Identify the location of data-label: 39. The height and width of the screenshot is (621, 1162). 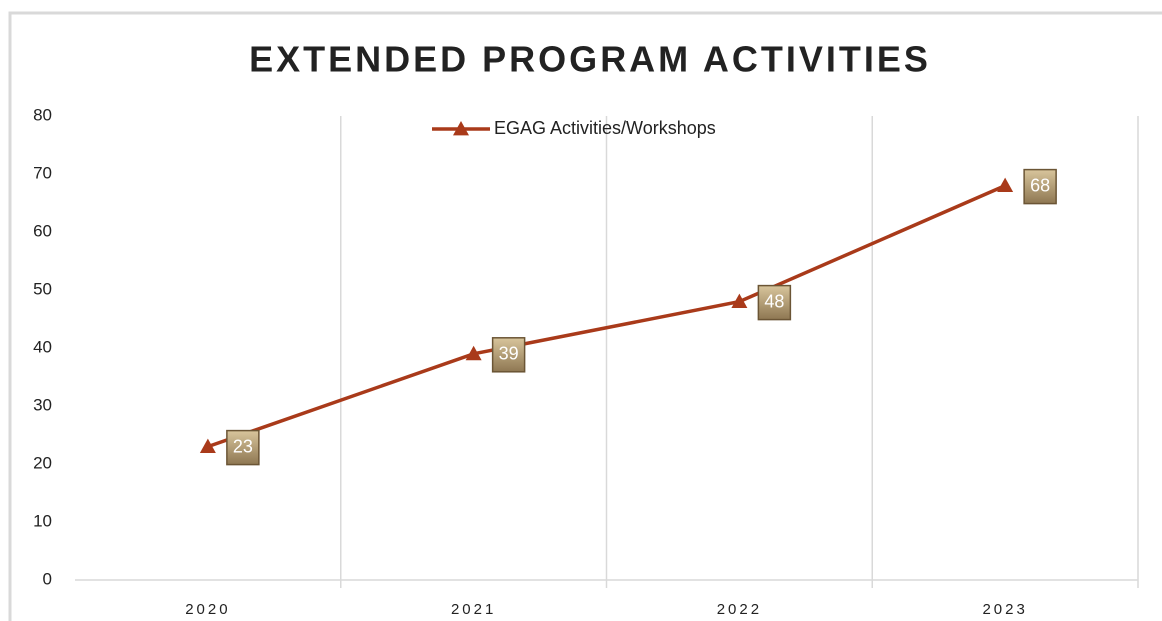
(509, 354).